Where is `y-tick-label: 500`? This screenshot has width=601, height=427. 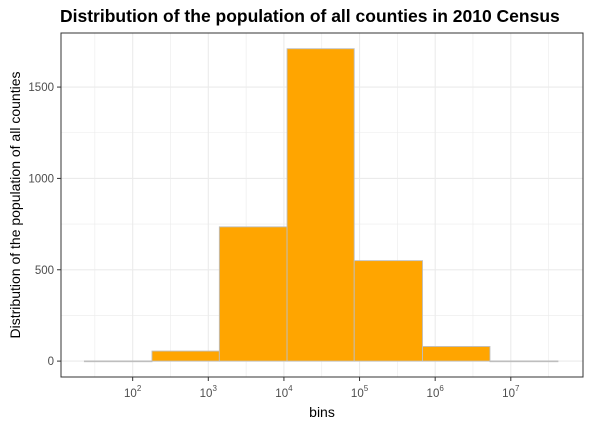
y-tick-label: 500 is located at coordinates (44, 271).